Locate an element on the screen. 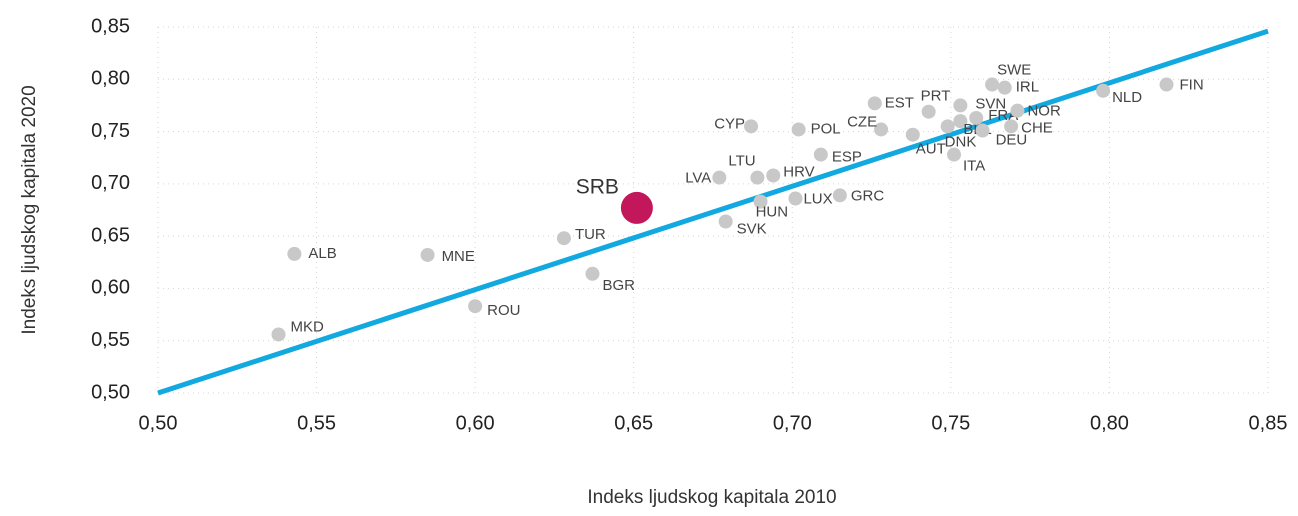 This screenshot has width=1298, height=516. x-tick-label: 0,80 is located at coordinates (1109, 423).